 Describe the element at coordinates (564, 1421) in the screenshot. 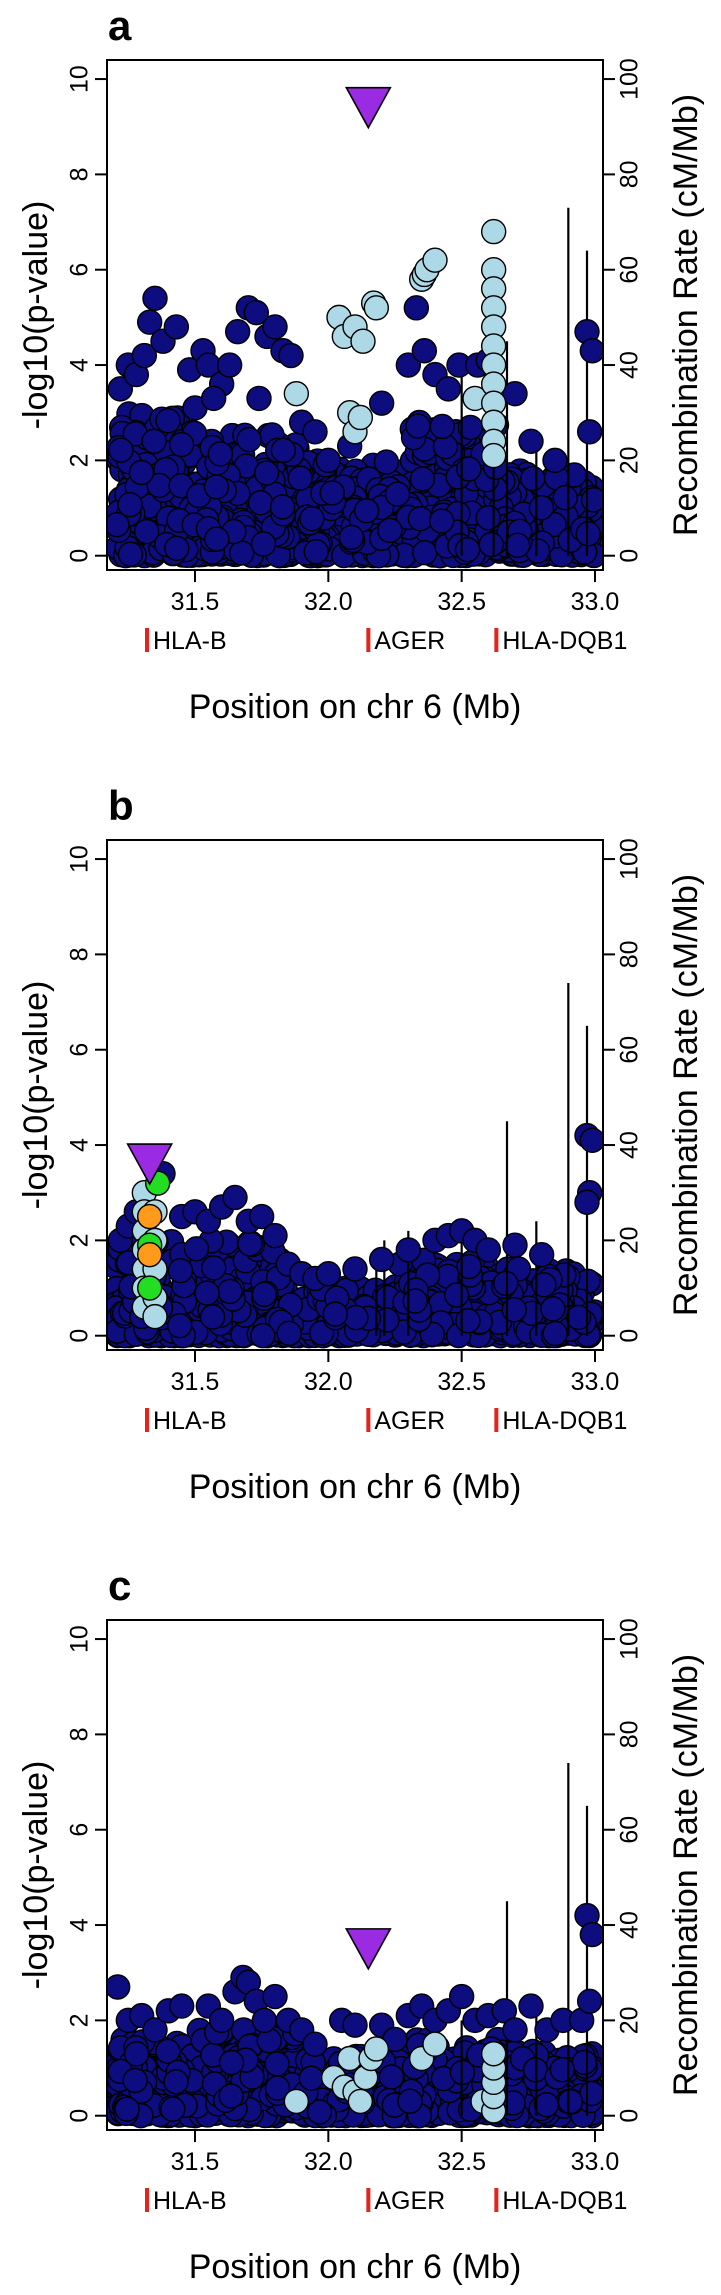

I see `gene-label: HLA-DQB1` at that location.